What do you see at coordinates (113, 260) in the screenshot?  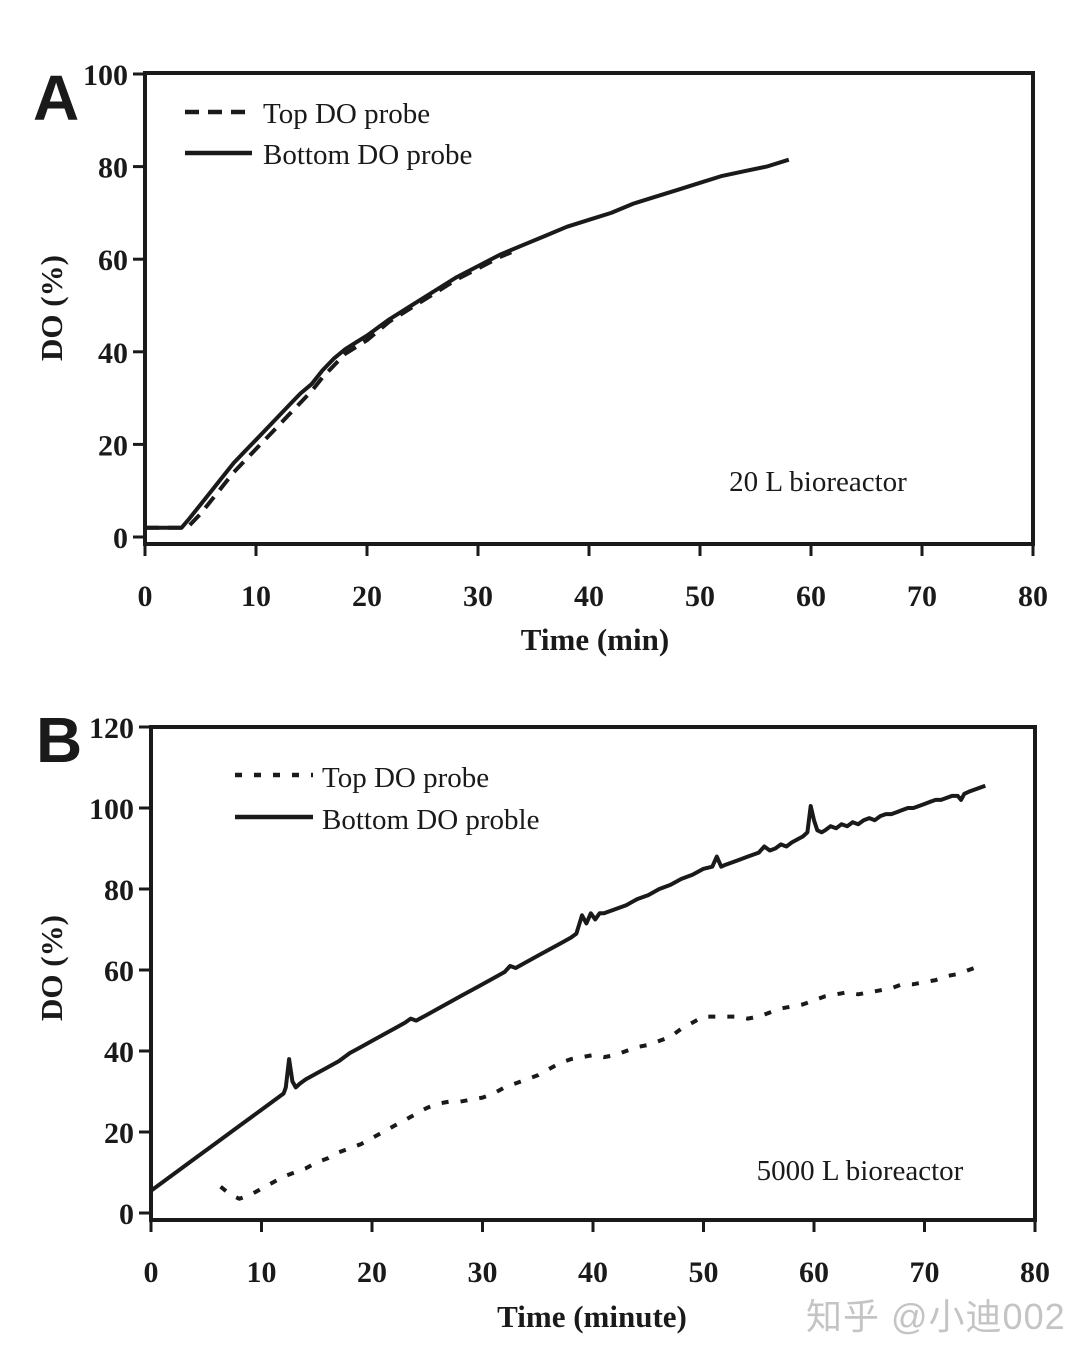 I see `panel-a-y-tick-label: 60` at bounding box center [113, 260].